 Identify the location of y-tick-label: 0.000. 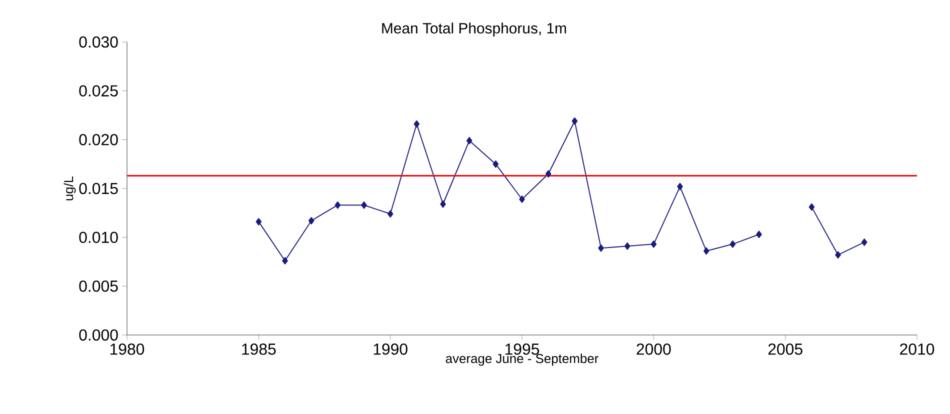
(98, 335).